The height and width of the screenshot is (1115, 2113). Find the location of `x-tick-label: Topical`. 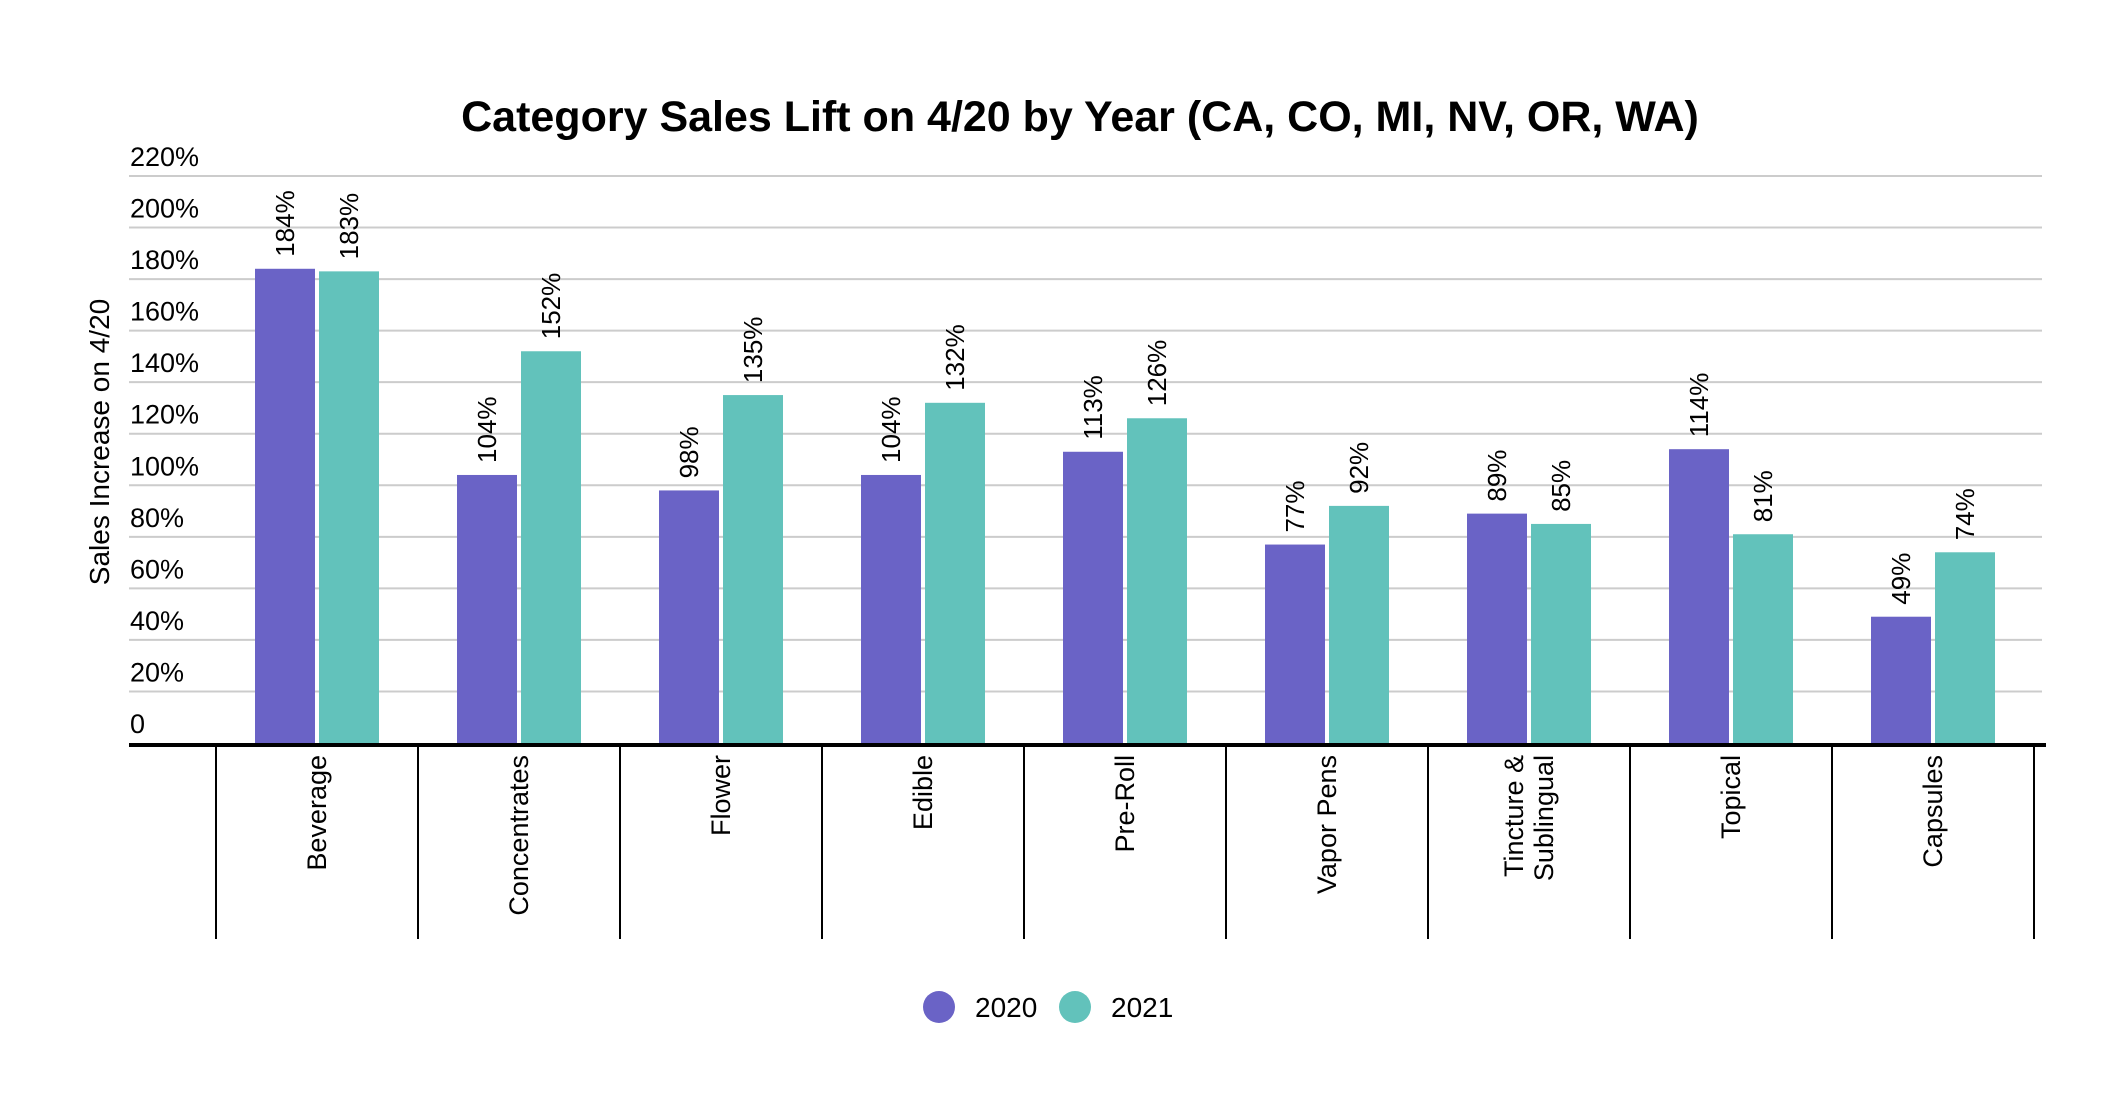

x-tick-label: Topical is located at coordinates (1731, 797).